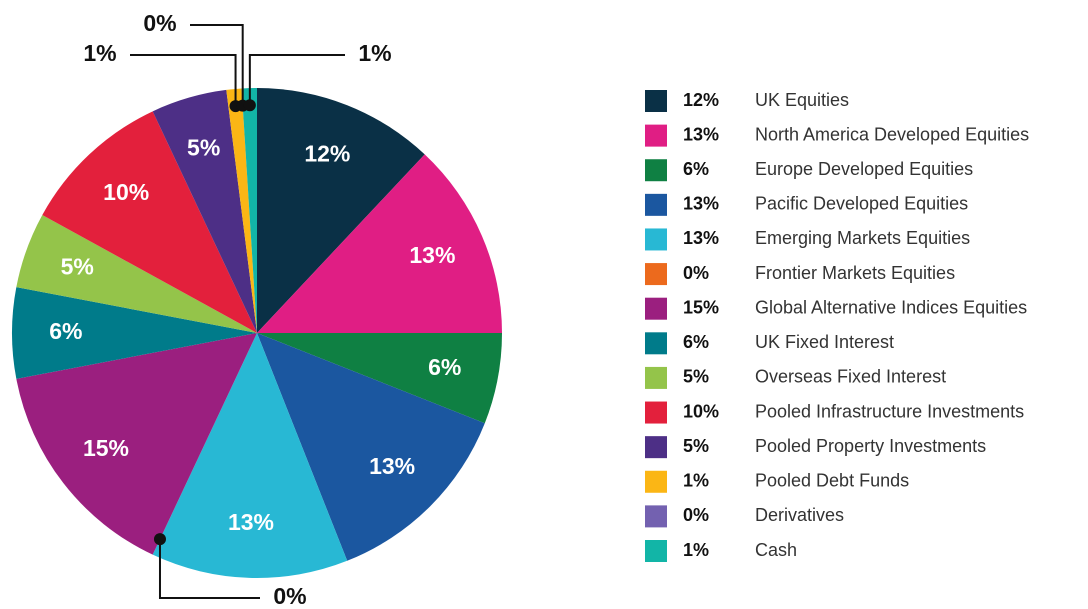  What do you see at coordinates (126, 192) in the screenshot?
I see `data-label: 10%` at bounding box center [126, 192].